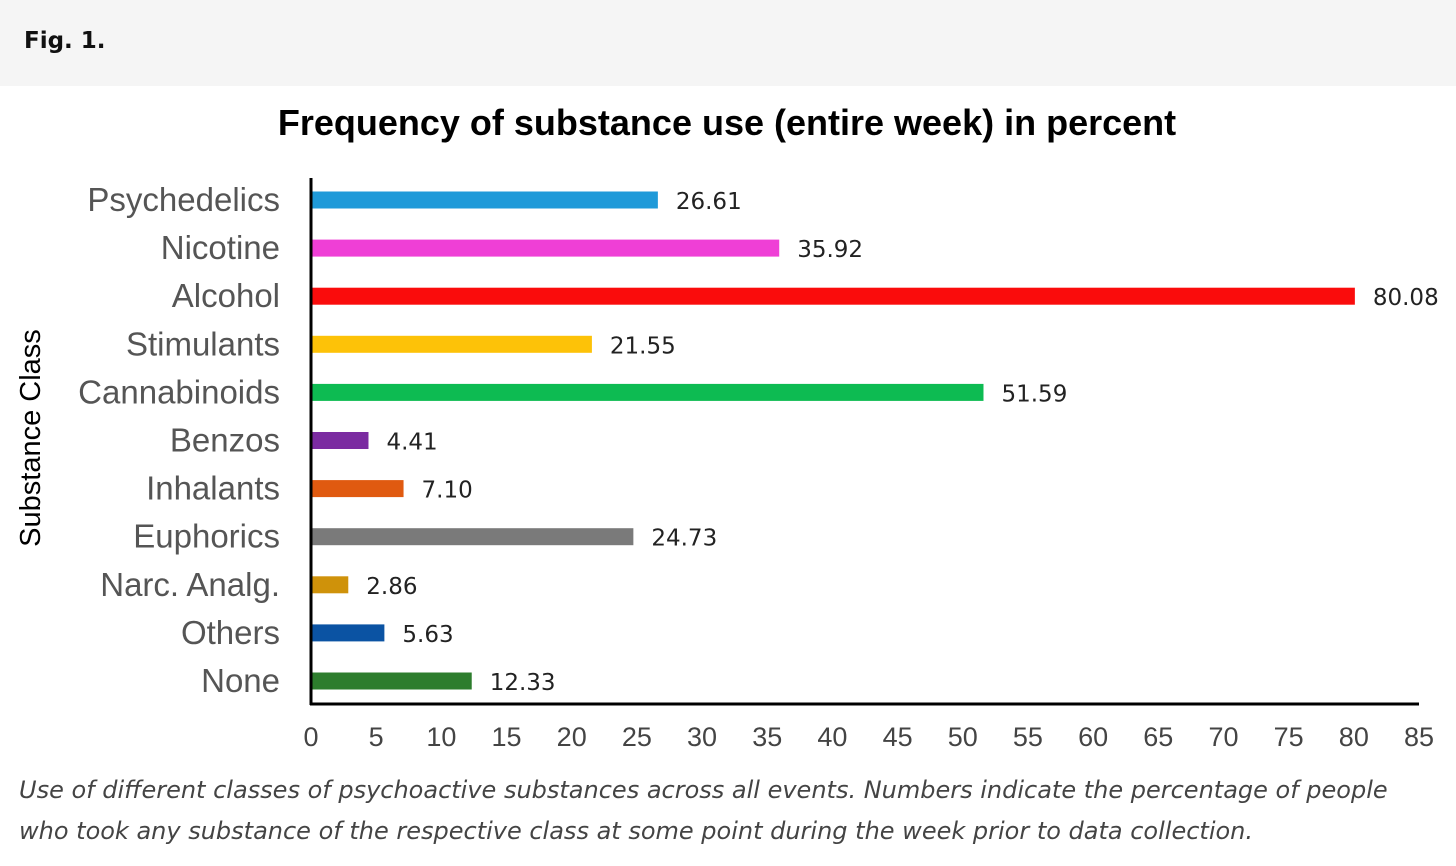 This screenshot has width=1456, height=866. What do you see at coordinates (391, 681) in the screenshot?
I see `bar-none` at bounding box center [391, 681].